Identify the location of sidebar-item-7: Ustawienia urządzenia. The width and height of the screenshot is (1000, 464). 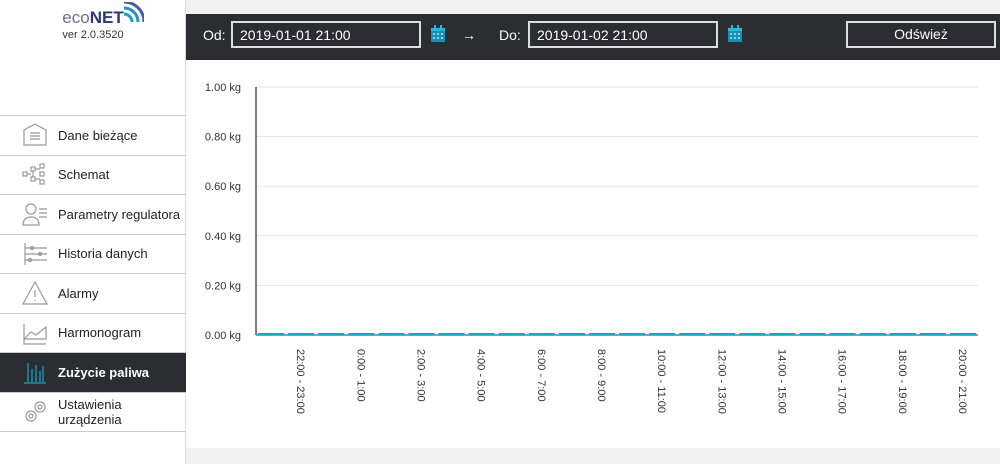
(93, 412).